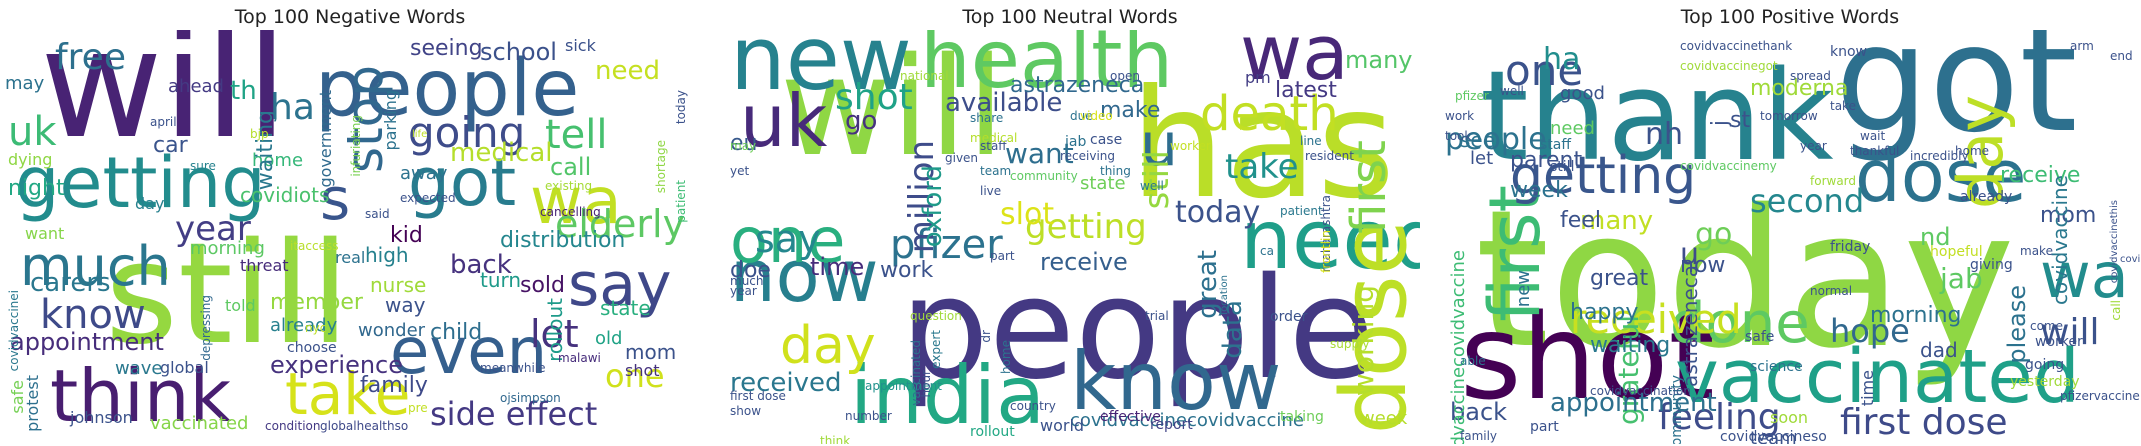 The width and height of the screenshot is (2141, 446). What do you see at coordinates (747, 281) in the screenshot?
I see `word-cloud-word: much` at bounding box center [747, 281].